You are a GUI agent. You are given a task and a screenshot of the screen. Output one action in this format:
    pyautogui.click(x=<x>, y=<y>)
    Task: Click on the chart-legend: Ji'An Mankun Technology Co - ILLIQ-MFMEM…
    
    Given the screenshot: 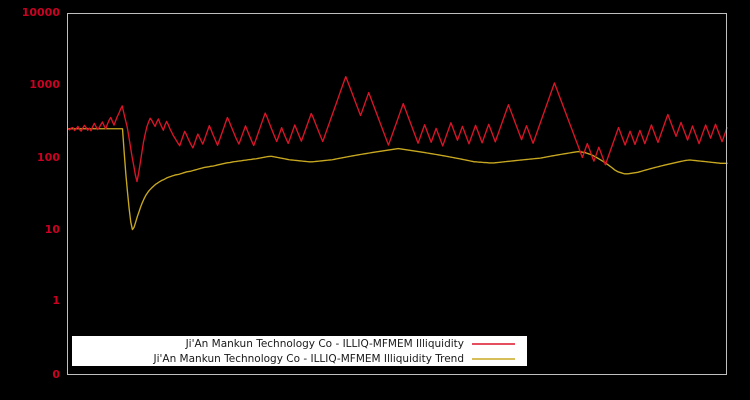 What is the action you would take?
    pyautogui.click(x=299, y=351)
    